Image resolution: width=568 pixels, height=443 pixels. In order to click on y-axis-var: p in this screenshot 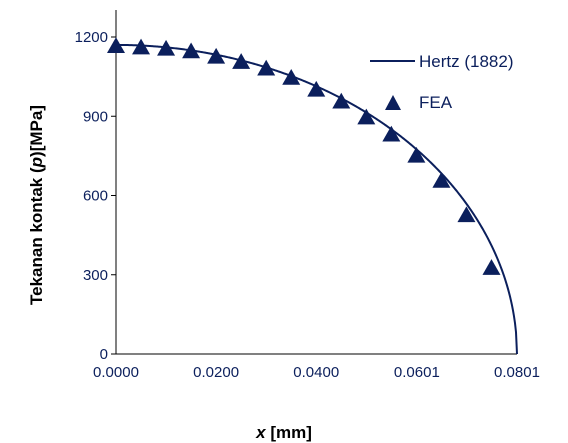, I will do `click(36, 162)`.